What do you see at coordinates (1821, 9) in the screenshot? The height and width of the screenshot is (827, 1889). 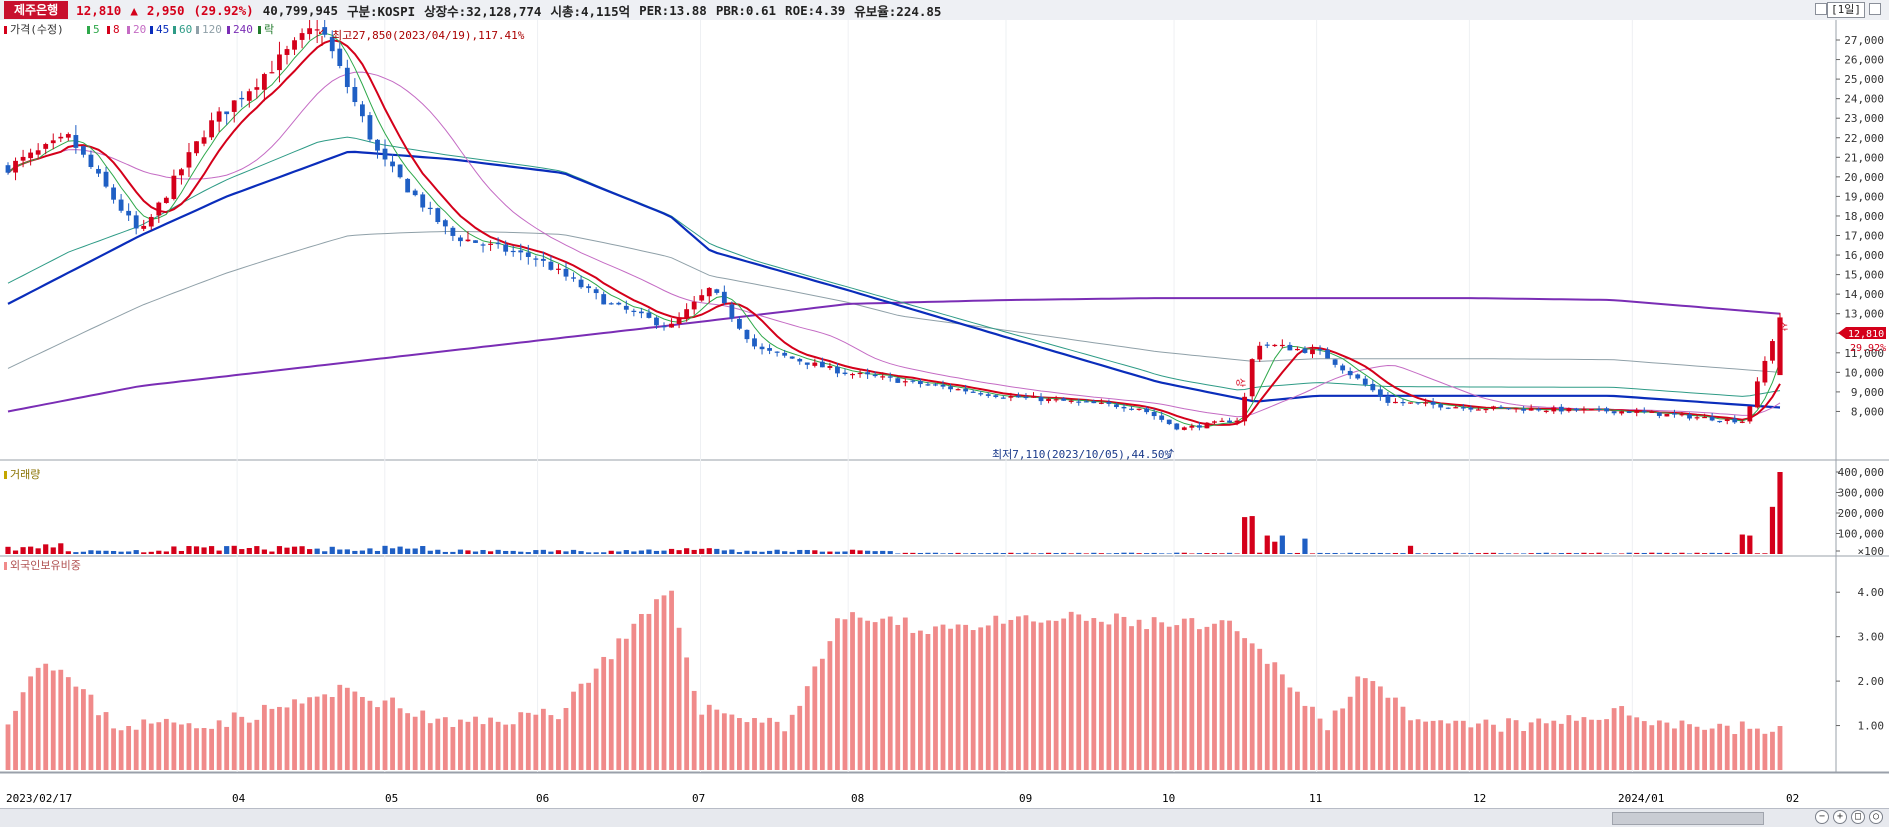 I see `window-toggle-button` at bounding box center [1821, 9].